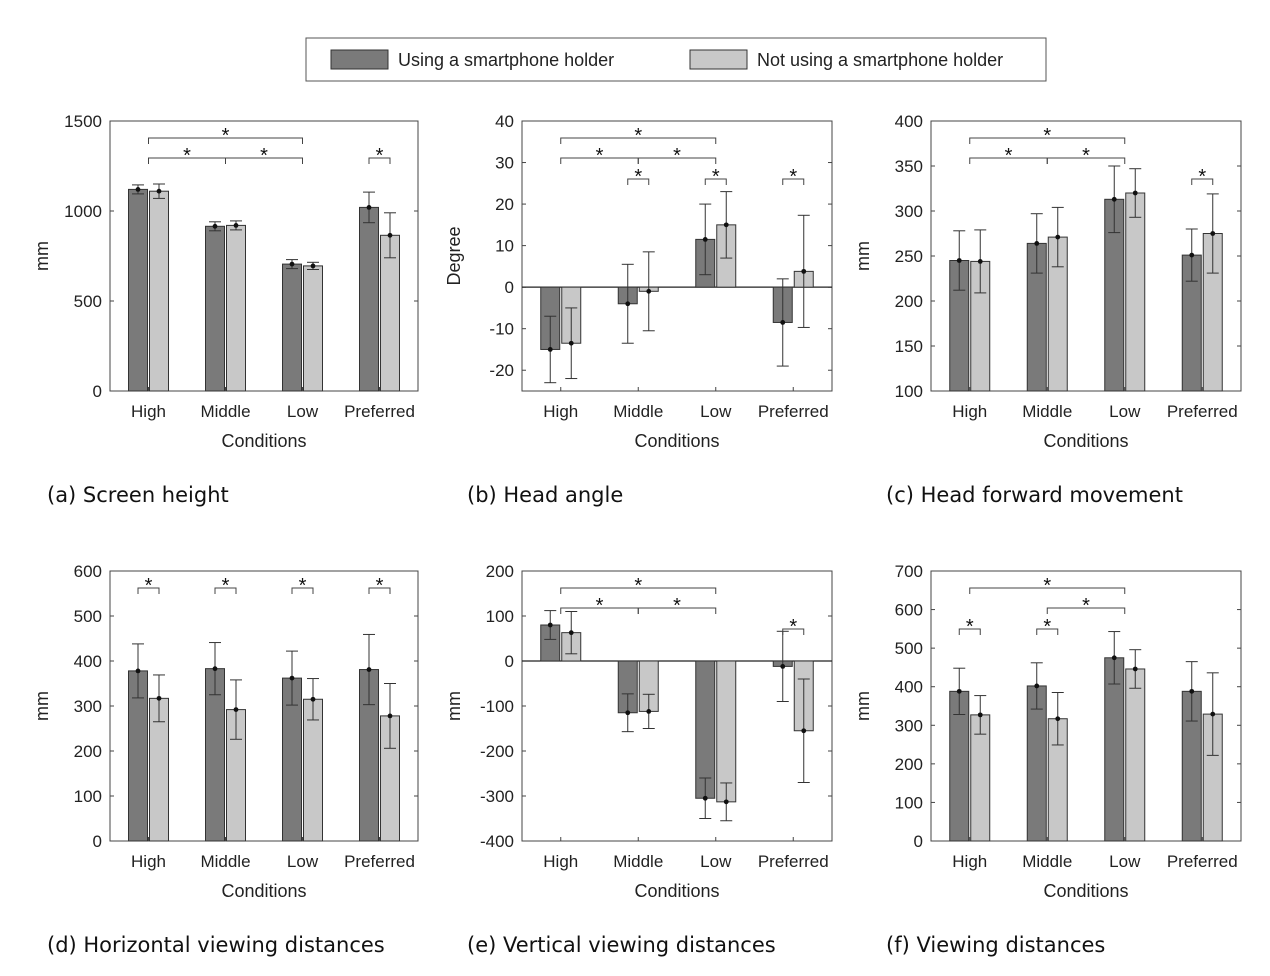 The image size is (1270, 976). Describe the element at coordinates (497, 796) in the screenshot. I see `y-tick-label: -300` at that location.